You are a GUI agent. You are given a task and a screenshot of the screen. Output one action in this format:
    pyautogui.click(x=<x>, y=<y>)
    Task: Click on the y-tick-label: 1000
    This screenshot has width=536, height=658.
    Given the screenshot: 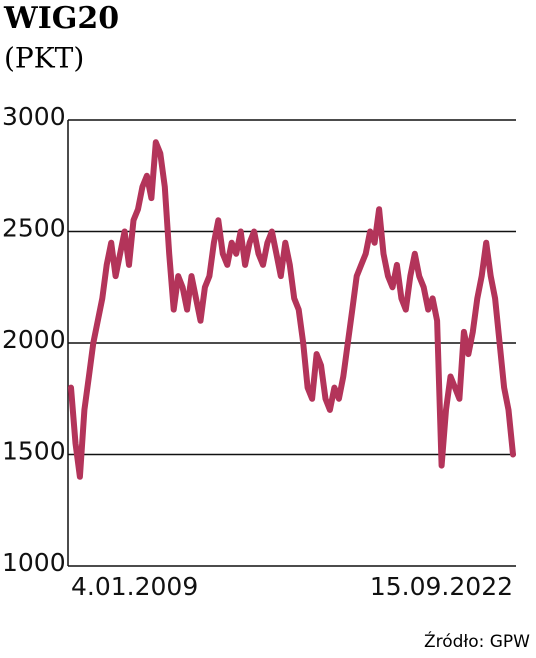 What is the action you would take?
    pyautogui.click(x=34, y=562)
    